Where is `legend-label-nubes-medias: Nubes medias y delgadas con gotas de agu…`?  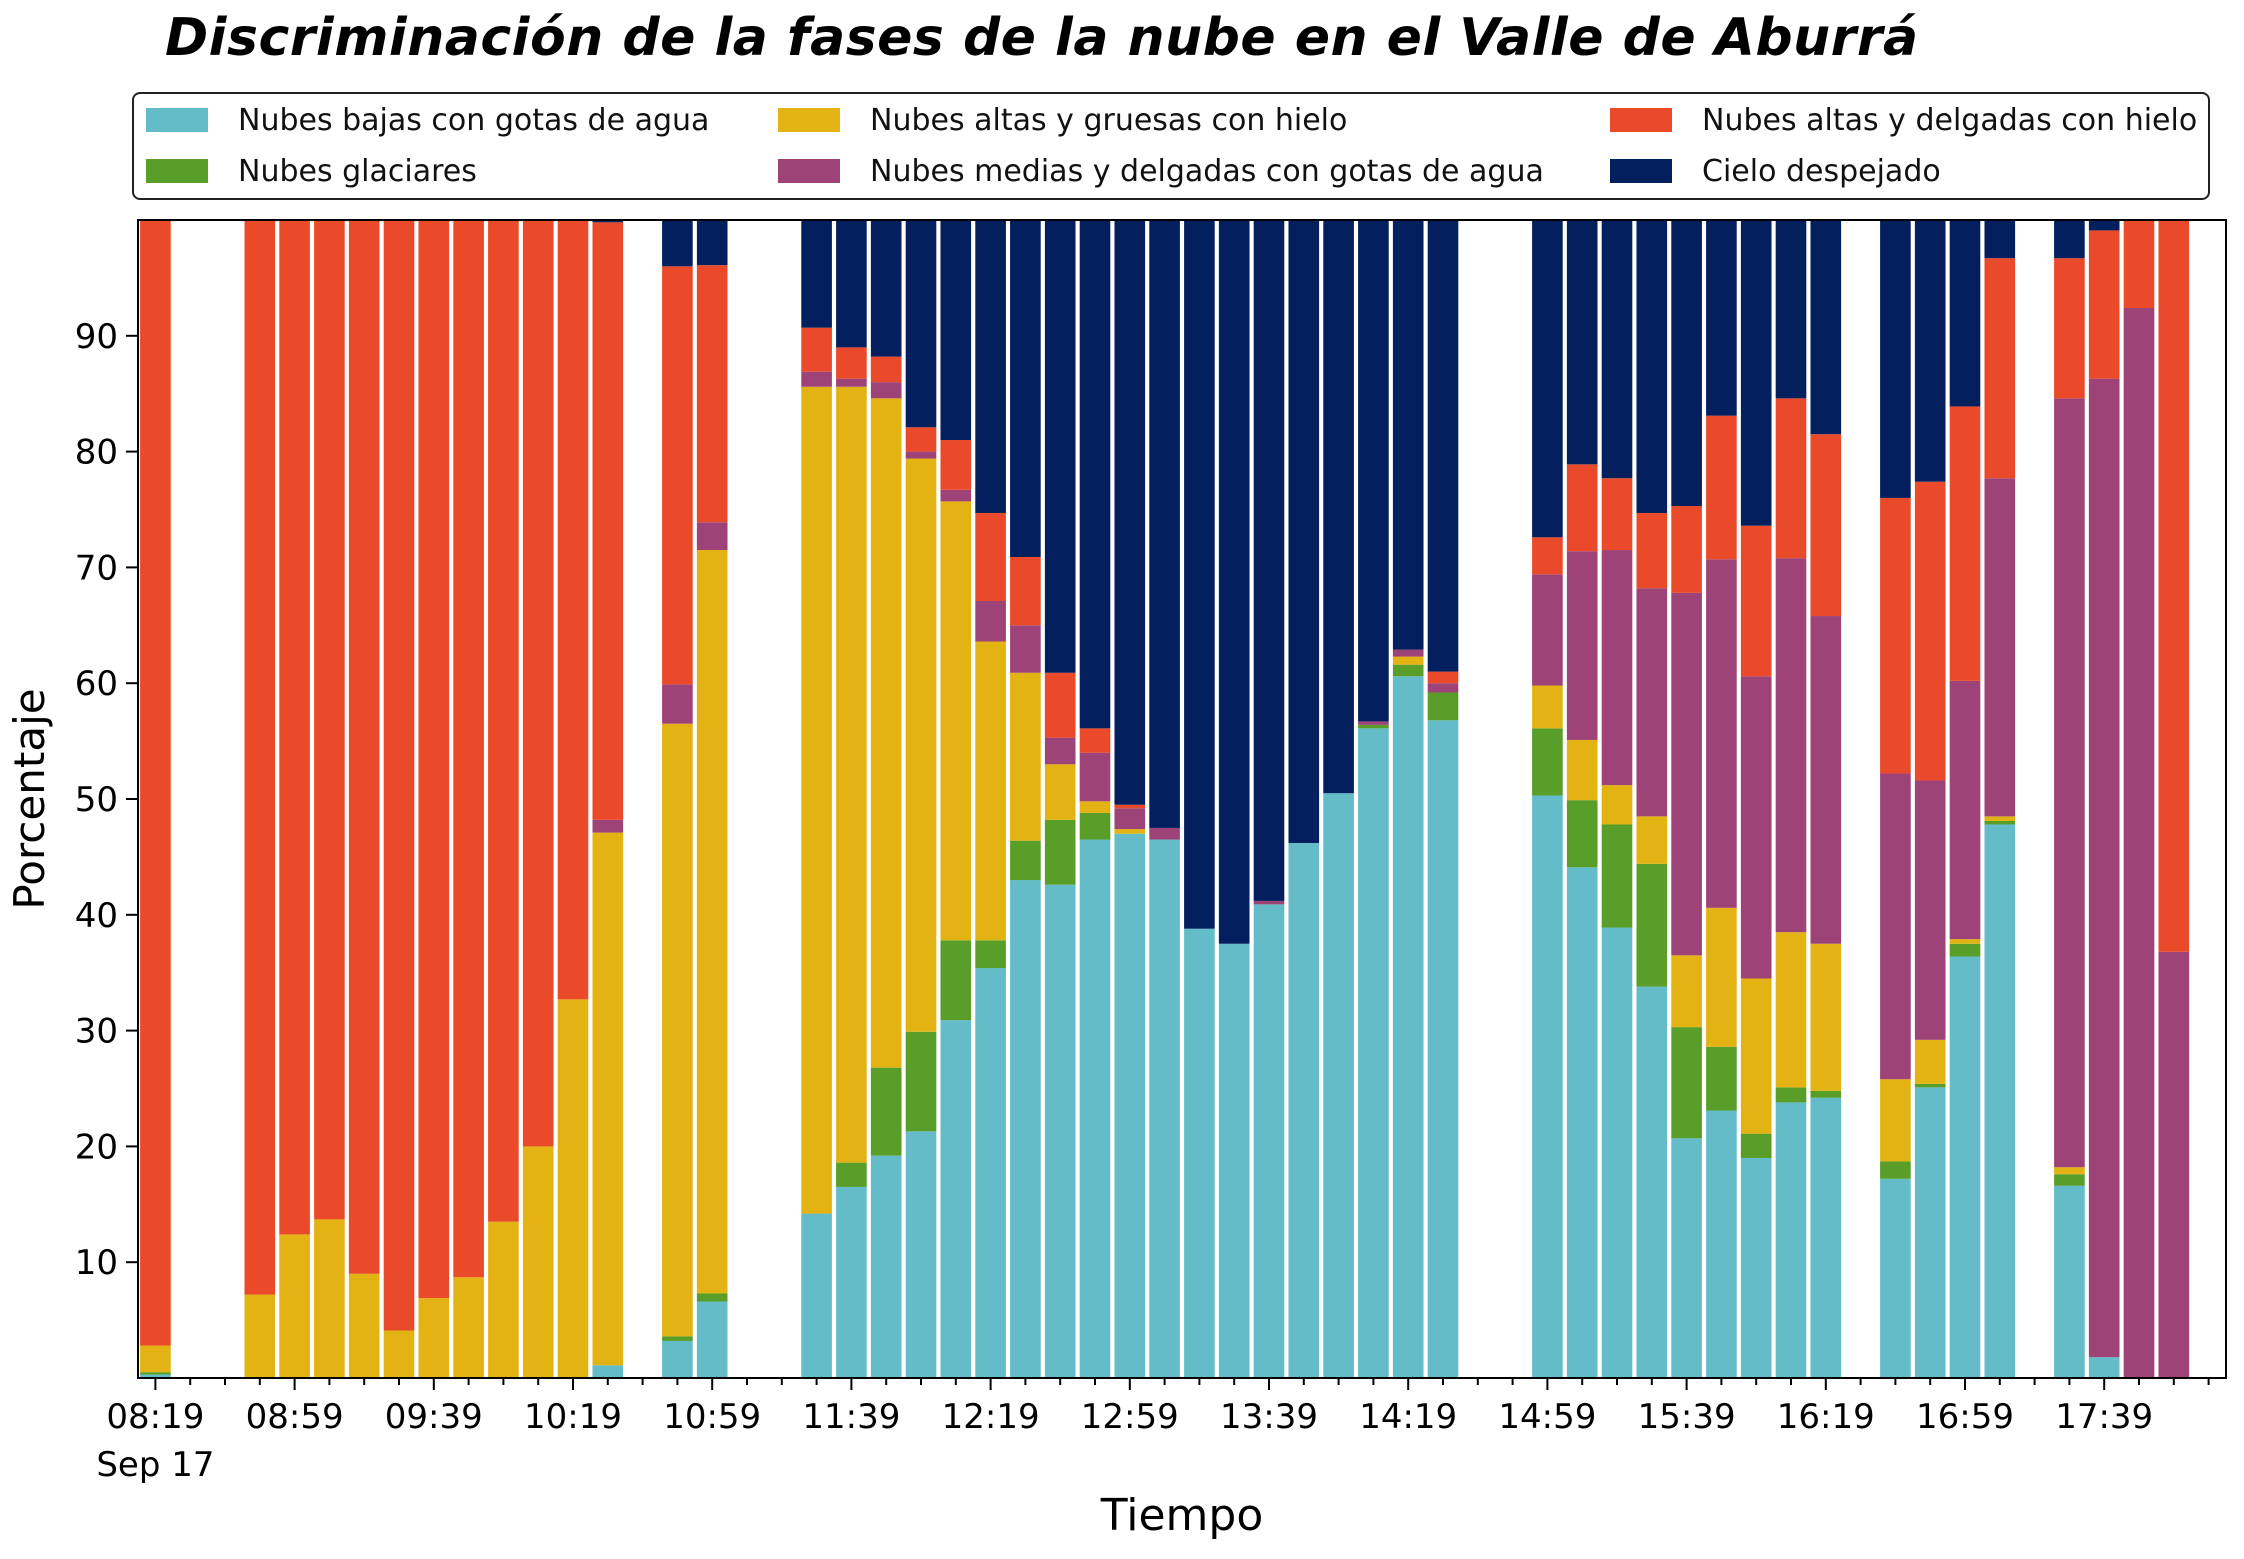
legend-label-nubes-medias: Nubes medias y delgadas con gotas de agu… is located at coordinates (1207, 171).